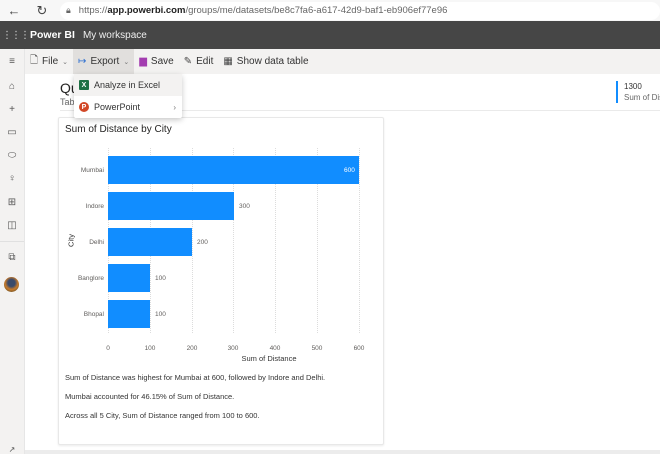  I want to click on category-label: Bhopal, so click(93, 314).